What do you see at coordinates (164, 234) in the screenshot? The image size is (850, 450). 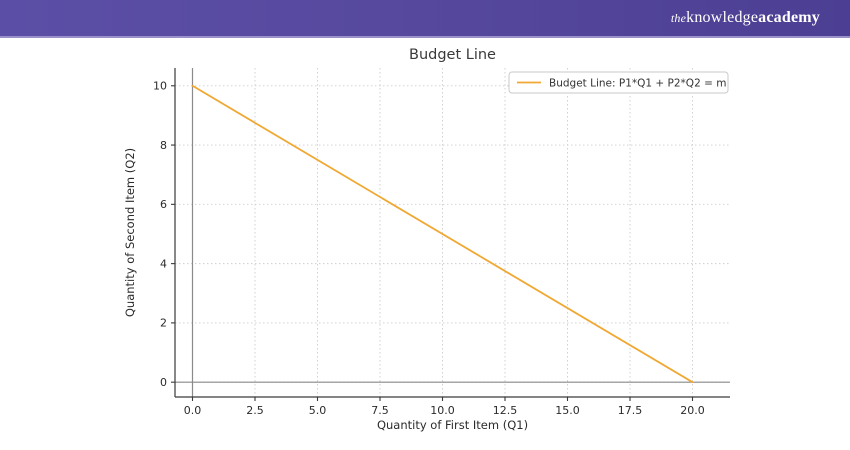 I see `y-axis-ticks: 0 2 4 6 8 10` at bounding box center [164, 234].